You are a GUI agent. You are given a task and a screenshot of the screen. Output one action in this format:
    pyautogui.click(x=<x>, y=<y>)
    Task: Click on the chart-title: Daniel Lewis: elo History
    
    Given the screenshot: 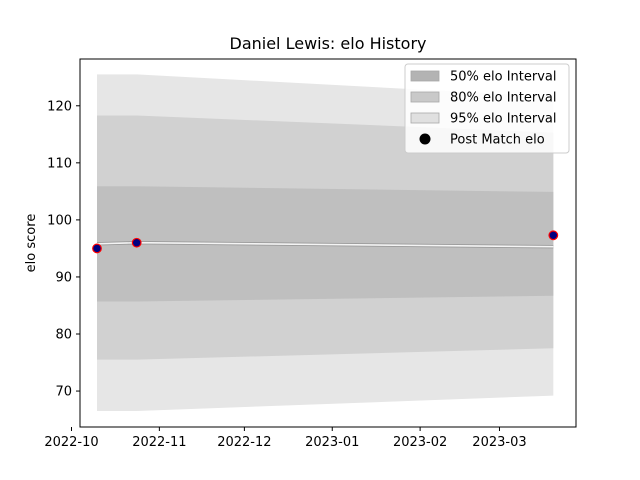 What is the action you would take?
    pyautogui.click(x=328, y=43)
    